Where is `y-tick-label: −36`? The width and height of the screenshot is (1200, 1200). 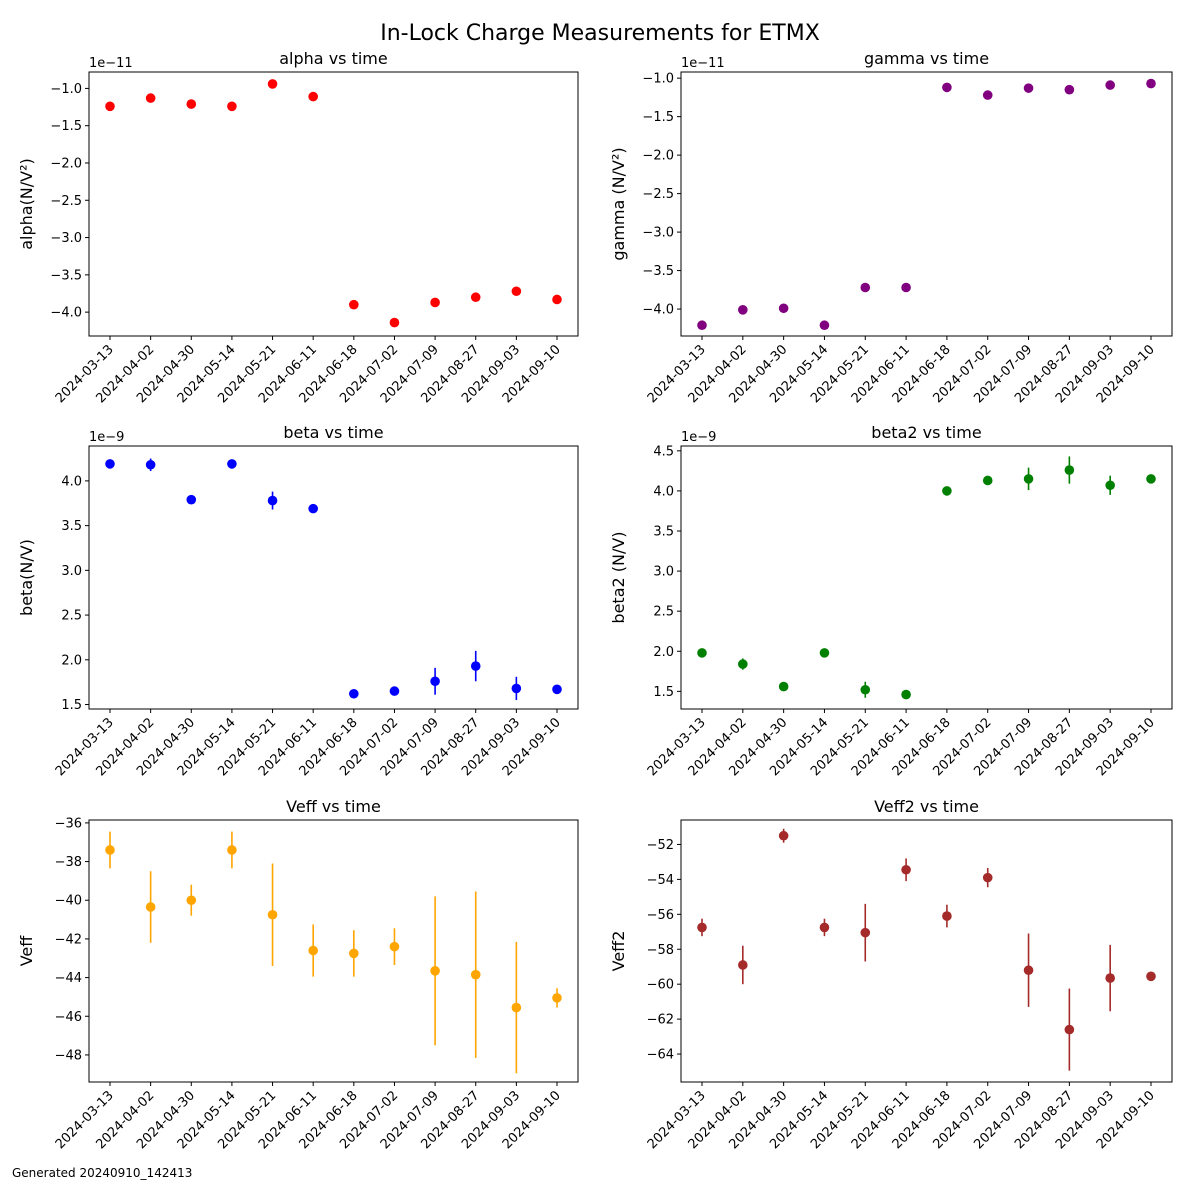 y-tick-label: −36 is located at coordinates (68, 823).